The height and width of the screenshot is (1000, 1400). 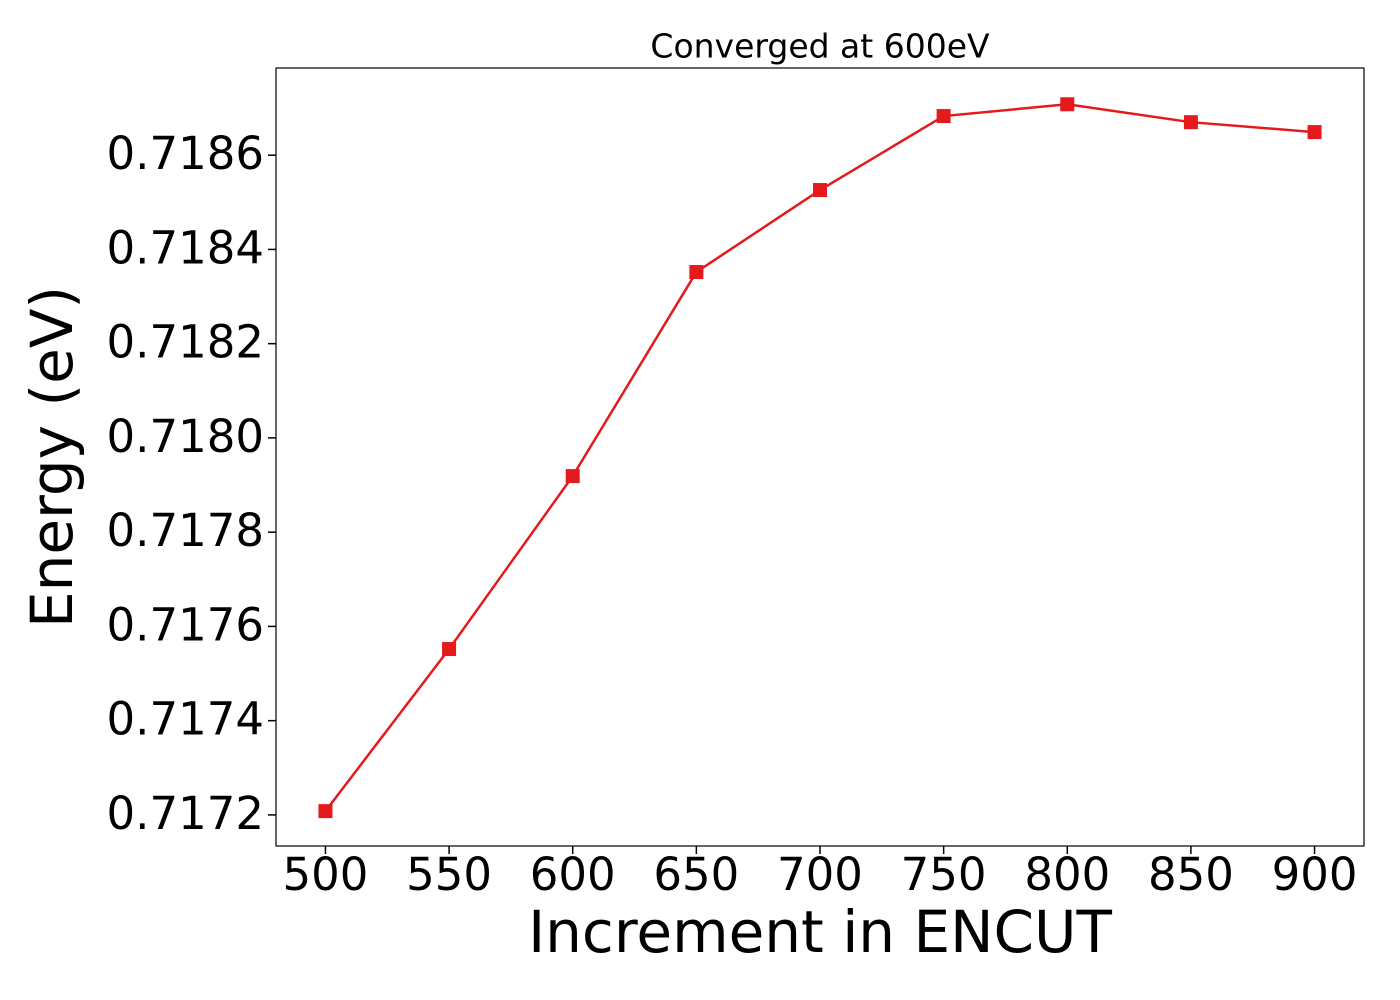 What do you see at coordinates (185, 342) in the screenshot?
I see `y-tick-label: 0.7182` at bounding box center [185, 342].